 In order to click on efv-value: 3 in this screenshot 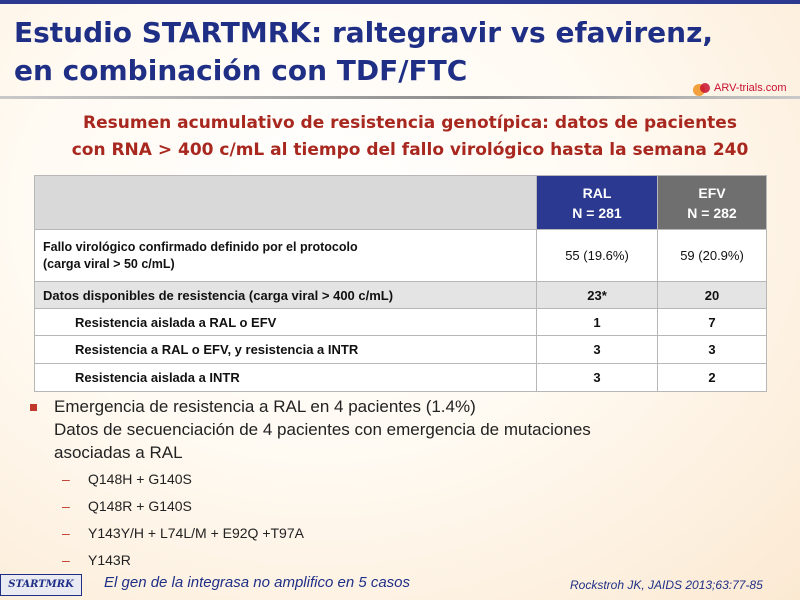, I will do `click(712, 349)`.